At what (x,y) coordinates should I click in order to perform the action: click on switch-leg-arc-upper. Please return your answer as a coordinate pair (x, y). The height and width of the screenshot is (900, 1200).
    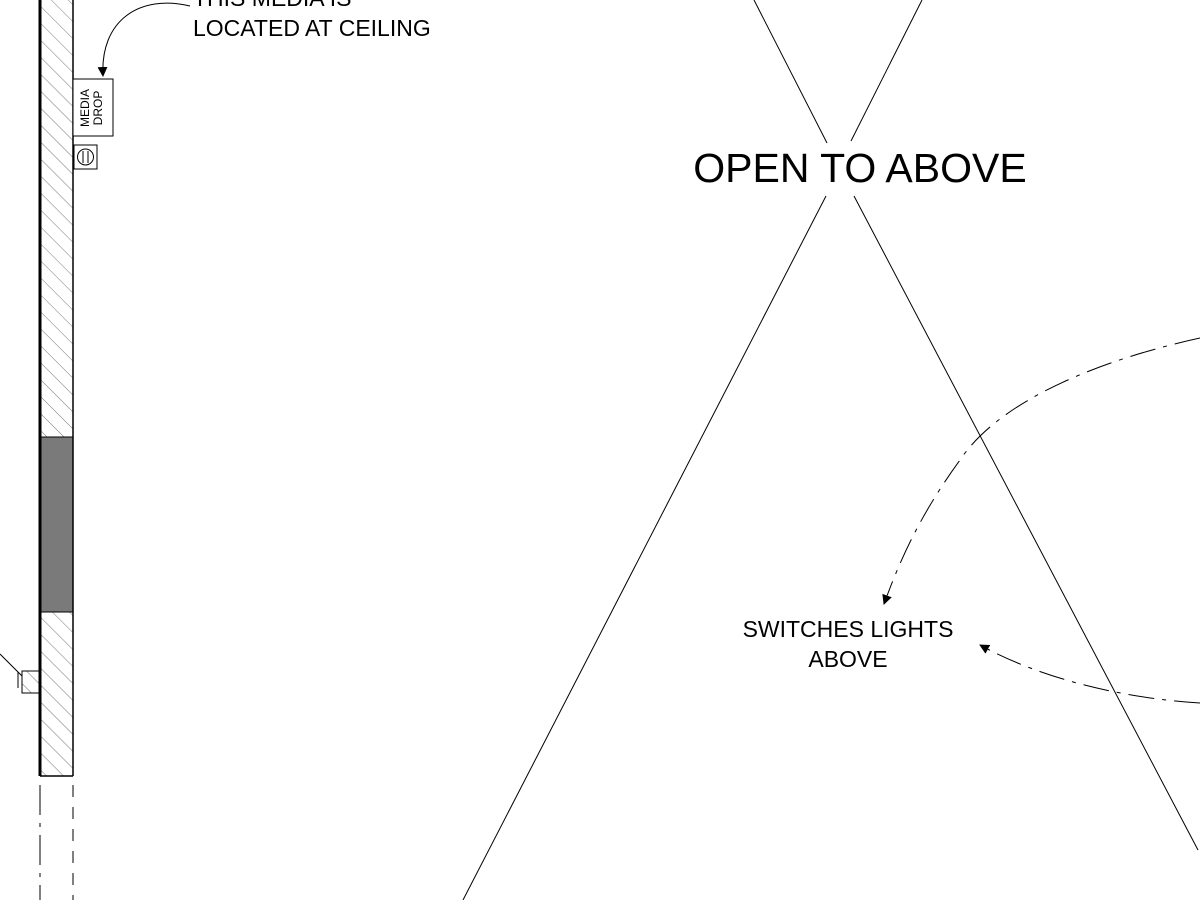
    Looking at the image, I should click on (1041, 471).